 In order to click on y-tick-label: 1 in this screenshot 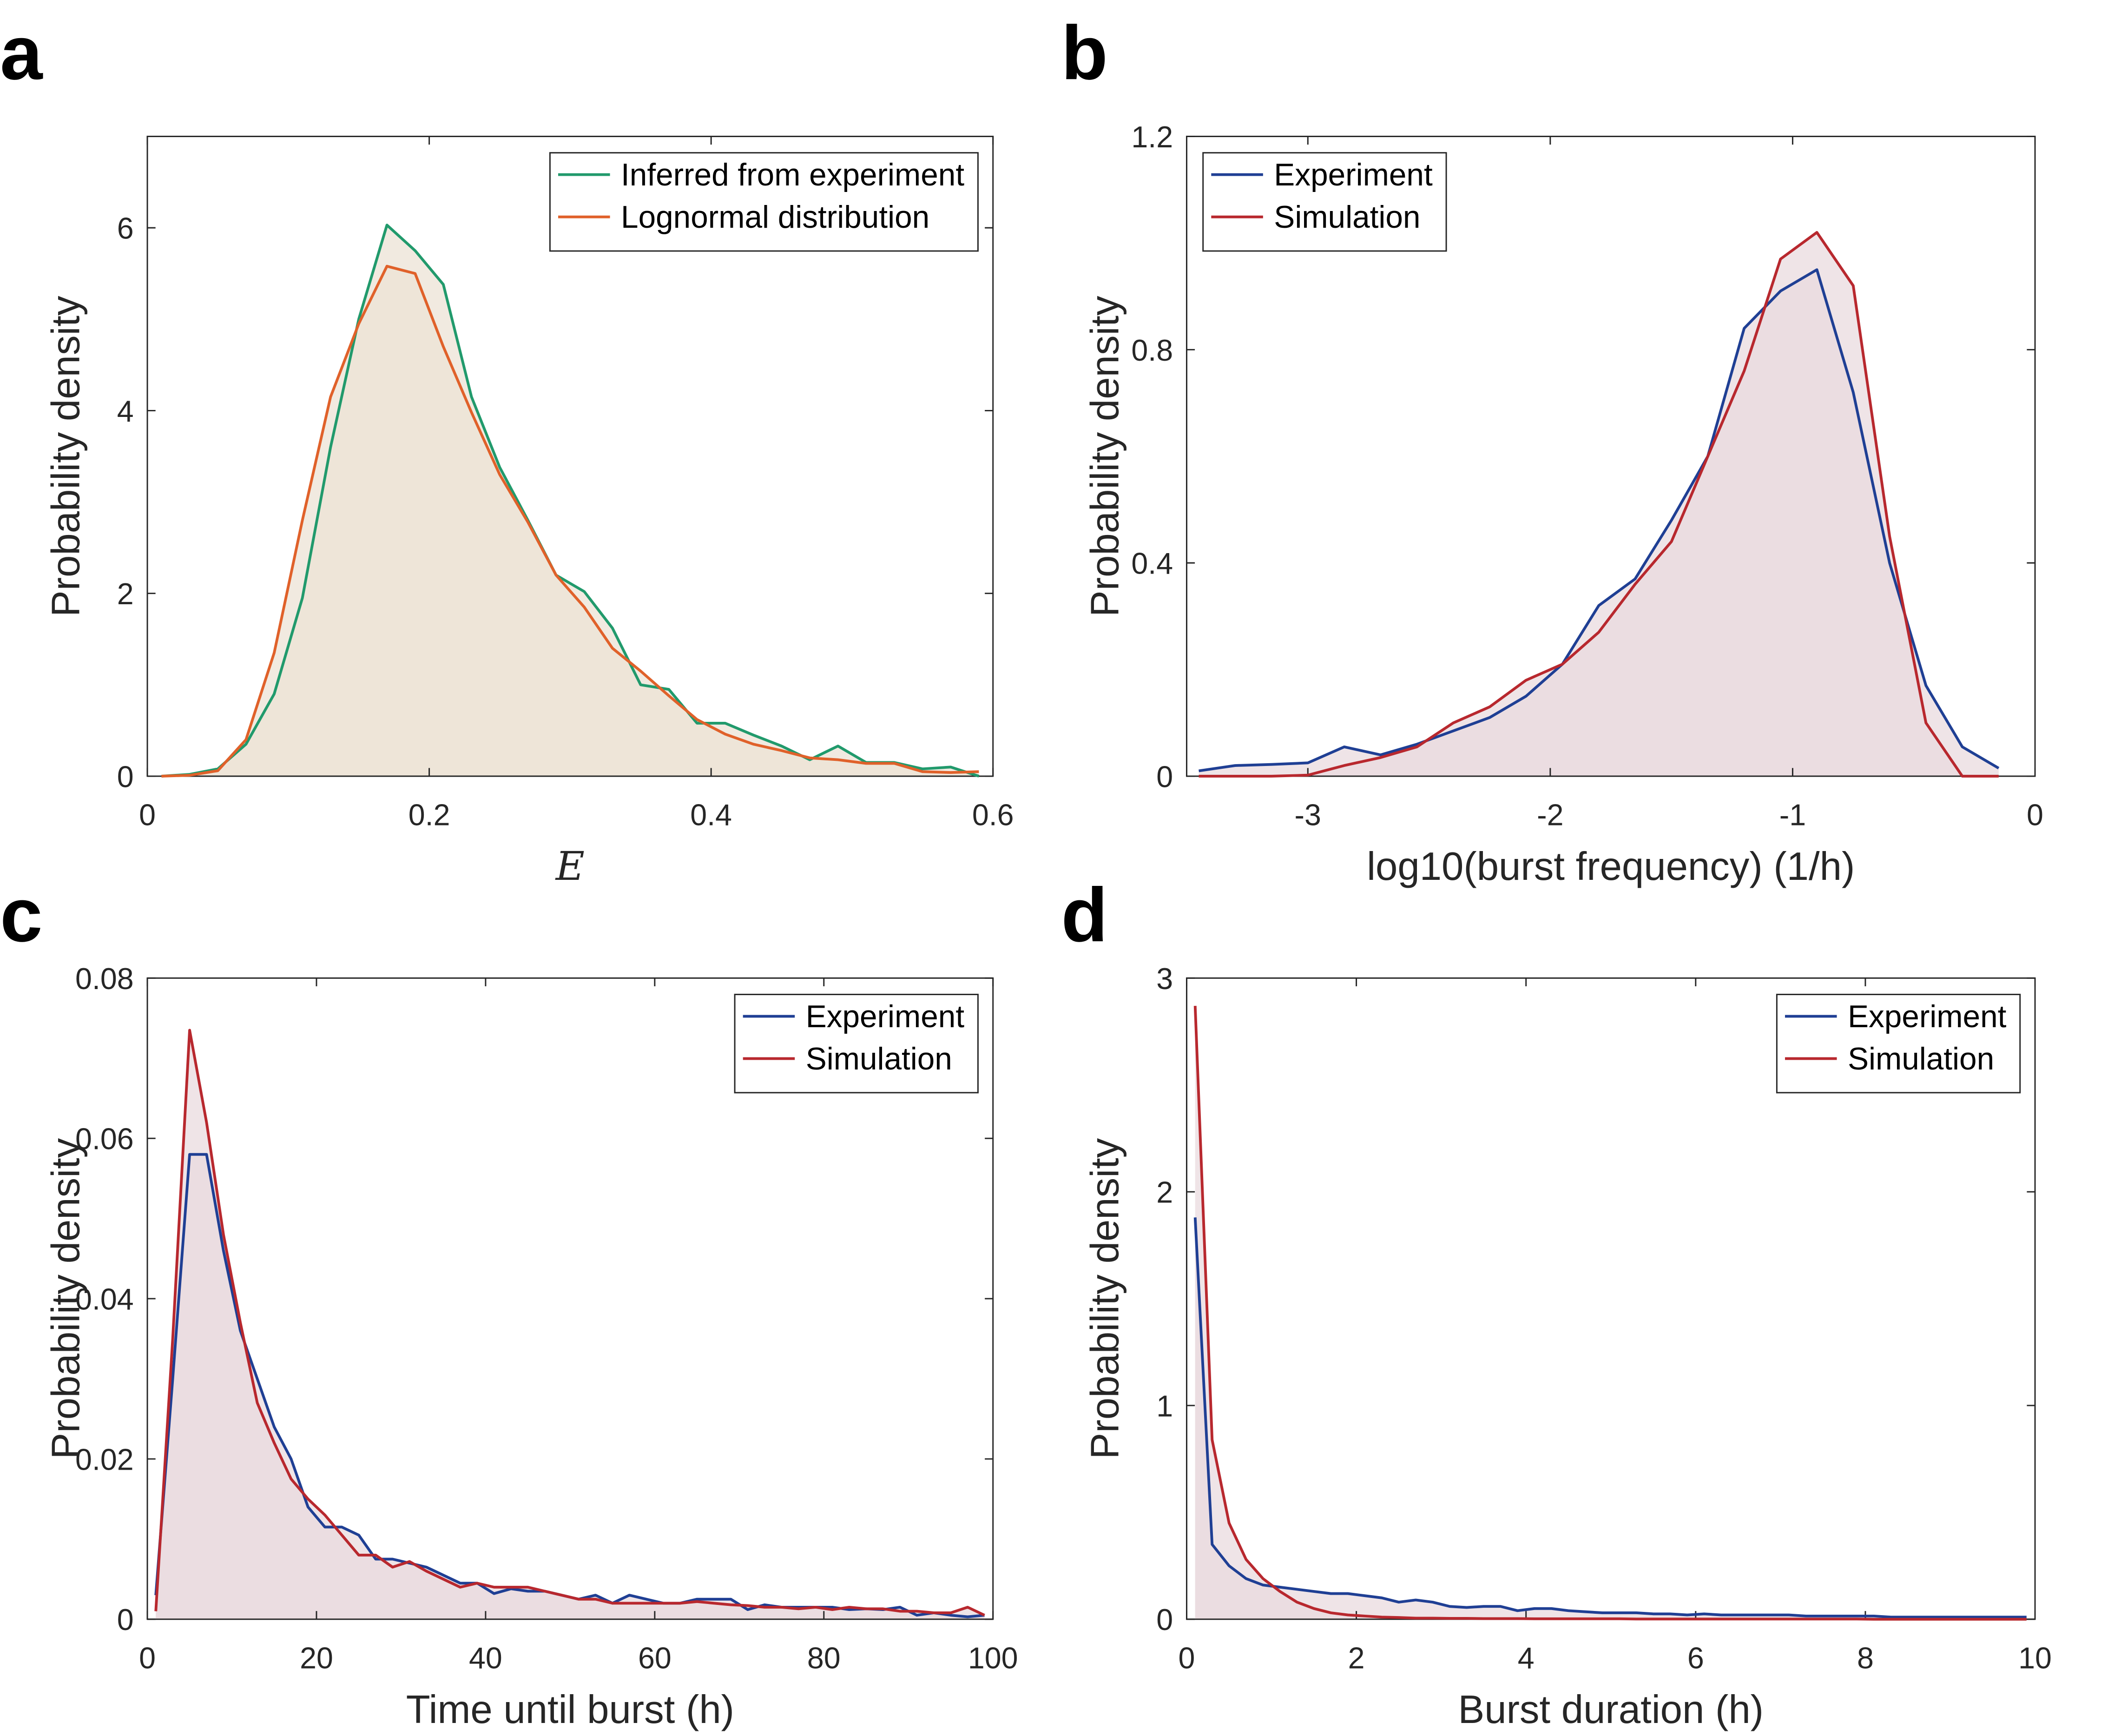, I will do `click(1164, 1406)`.